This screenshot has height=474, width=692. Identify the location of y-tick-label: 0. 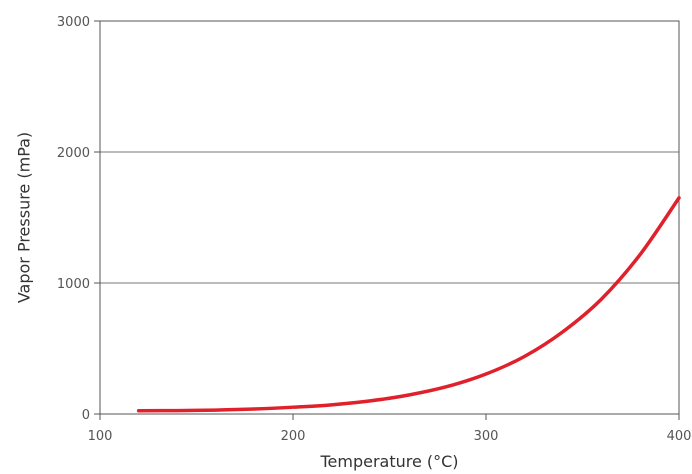
(86, 415).